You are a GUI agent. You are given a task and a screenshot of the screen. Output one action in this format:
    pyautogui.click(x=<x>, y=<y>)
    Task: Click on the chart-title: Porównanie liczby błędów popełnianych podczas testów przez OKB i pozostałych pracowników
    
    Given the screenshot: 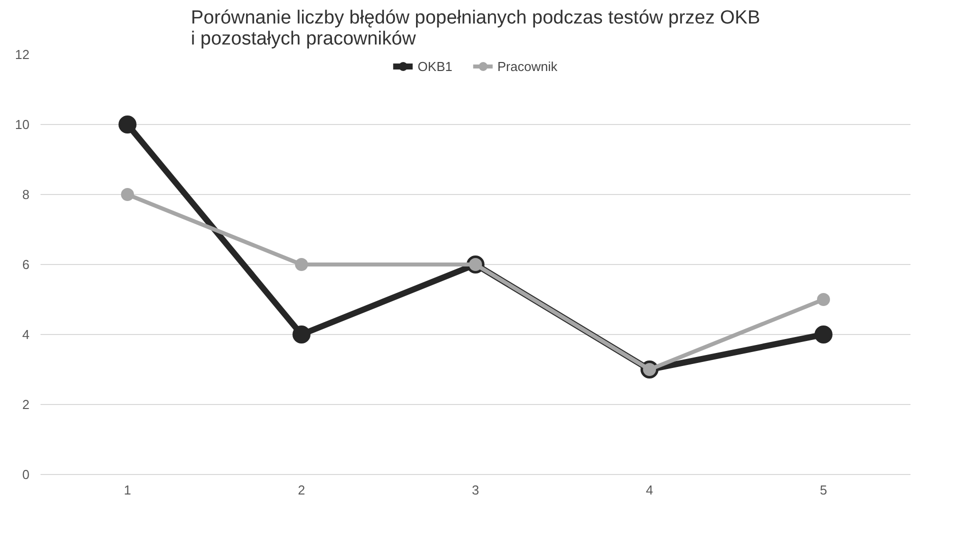 What is the action you would take?
    pyautogui.click(x=475, y=29)
    